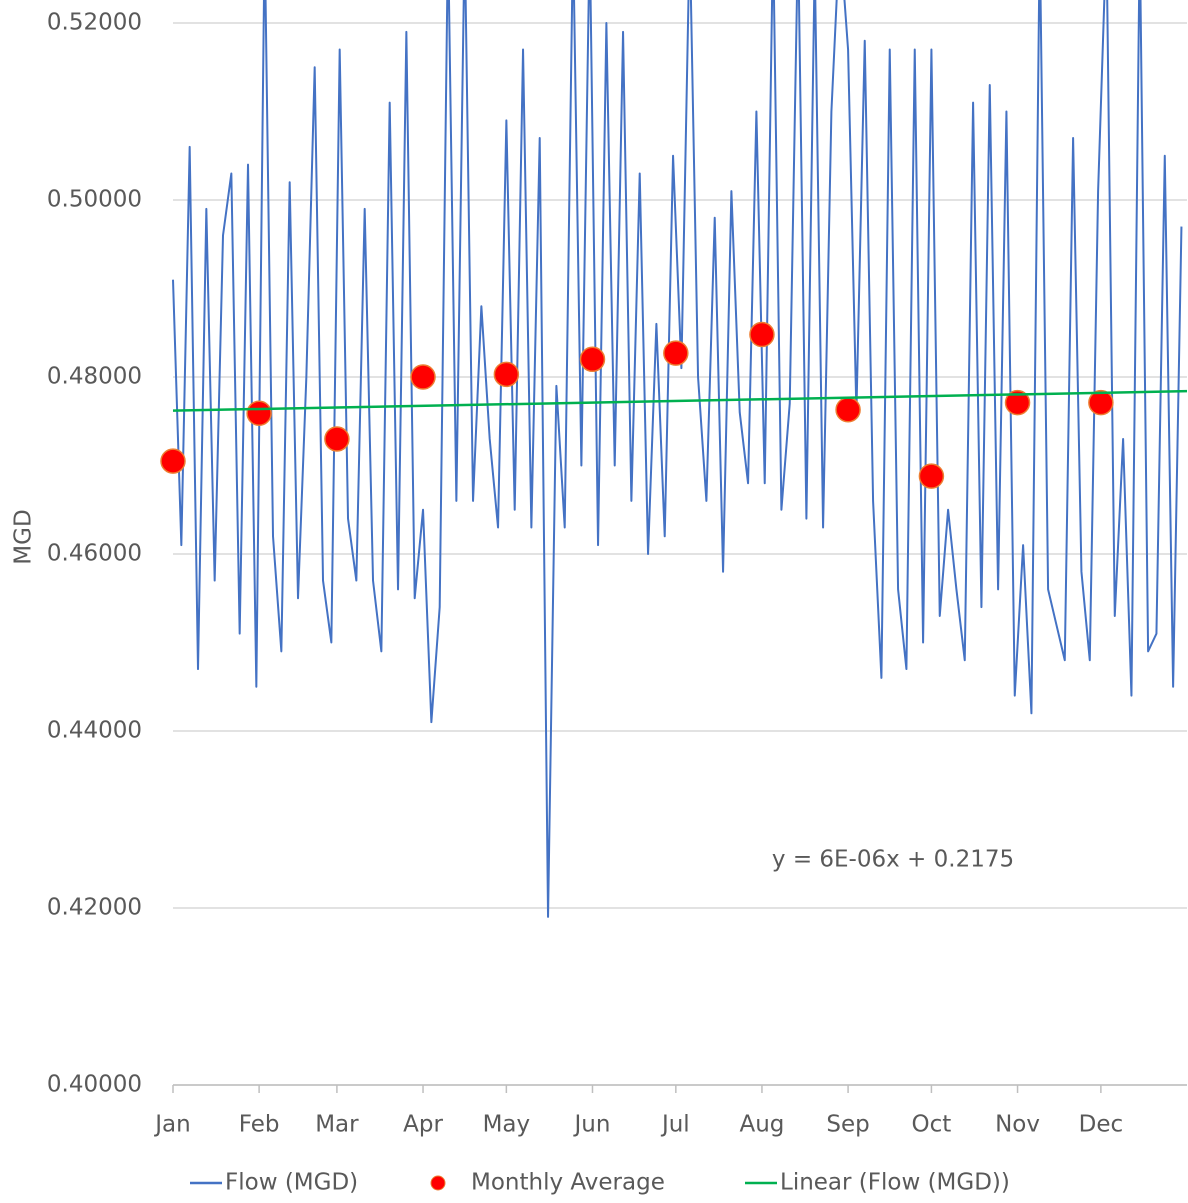 The image size is (1188, 1203). Describe the element at coordinates (94, 377) in the screenshot. I see `y-tick-label: 0.48000` at that location.